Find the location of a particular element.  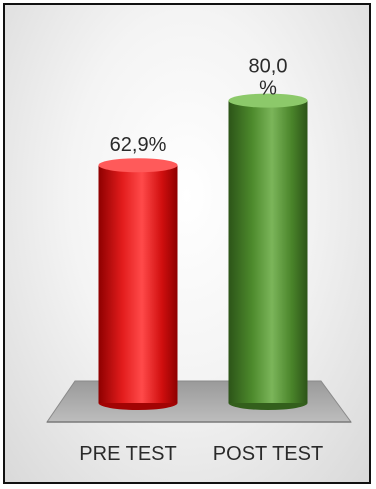

category-label: POST TEST is located at coordinates (268, 454).